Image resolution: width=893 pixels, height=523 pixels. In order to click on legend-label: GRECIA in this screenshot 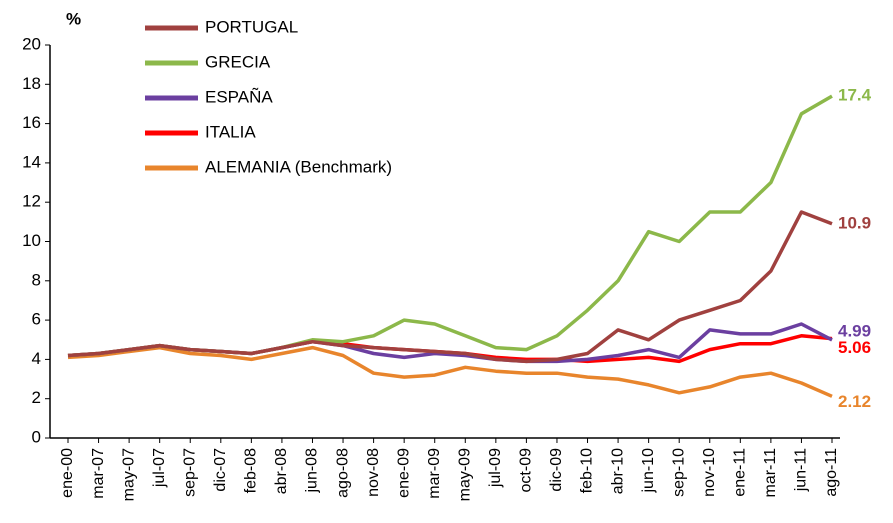, I will do `click(238, 61)`.